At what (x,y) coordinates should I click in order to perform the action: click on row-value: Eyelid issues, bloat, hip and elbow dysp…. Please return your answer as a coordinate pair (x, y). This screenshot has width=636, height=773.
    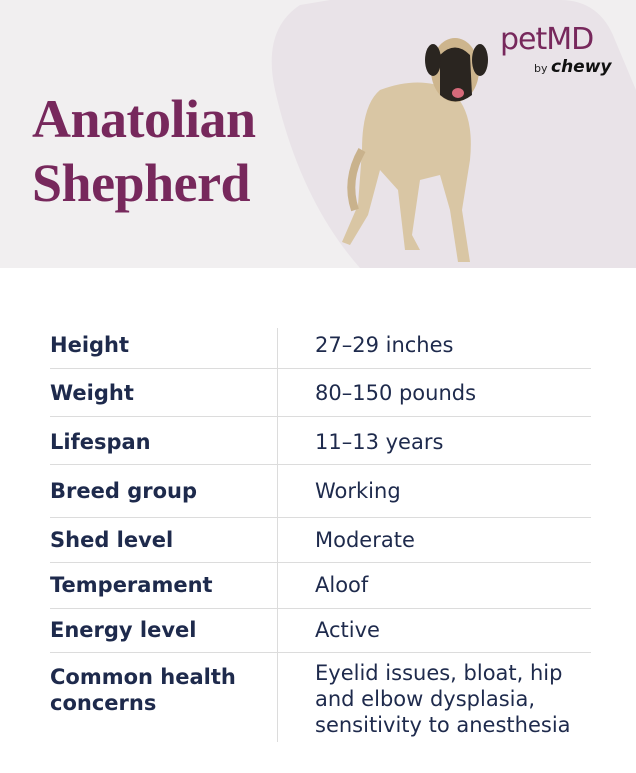
    Looking at the image, I should click on (443, 699).